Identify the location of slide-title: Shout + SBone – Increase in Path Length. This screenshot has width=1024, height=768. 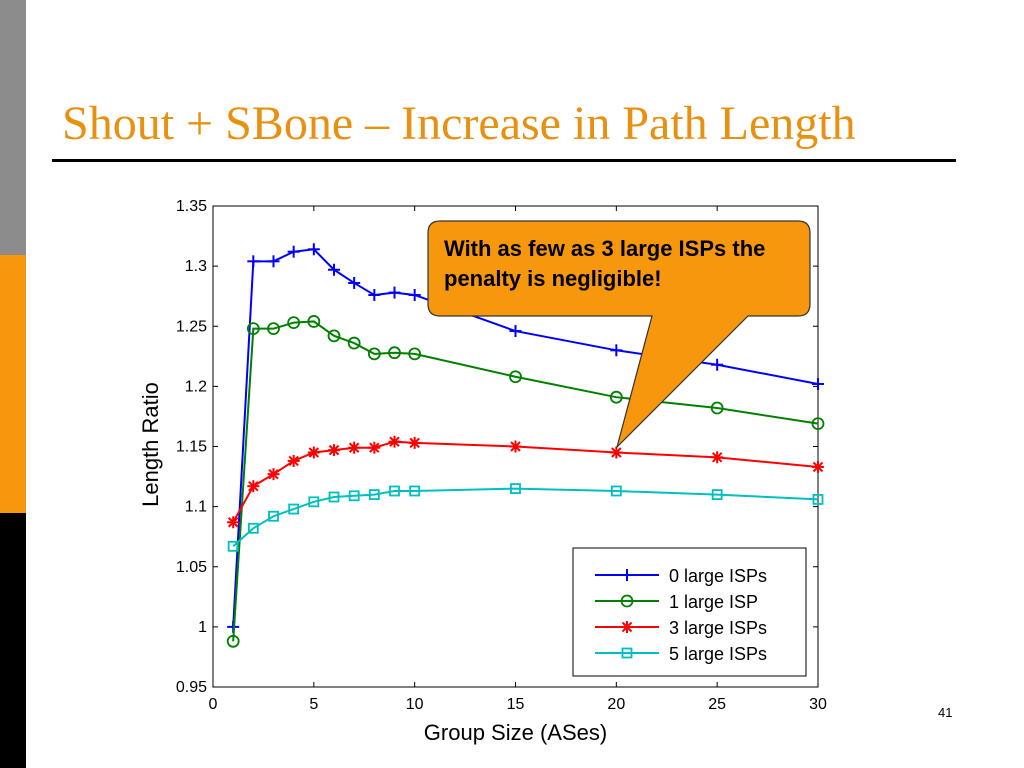
(459, 123).